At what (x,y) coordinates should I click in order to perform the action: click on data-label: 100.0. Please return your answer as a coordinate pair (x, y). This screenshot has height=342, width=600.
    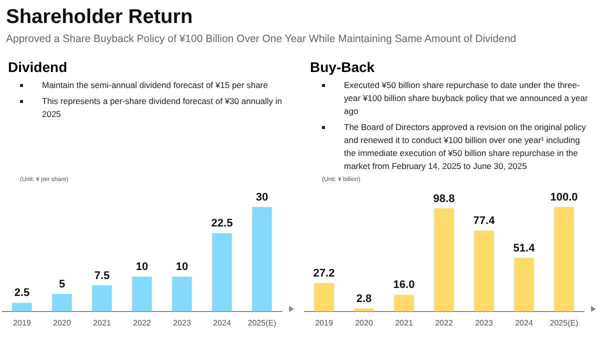
    Looking at the image, I should click on (564, 198).